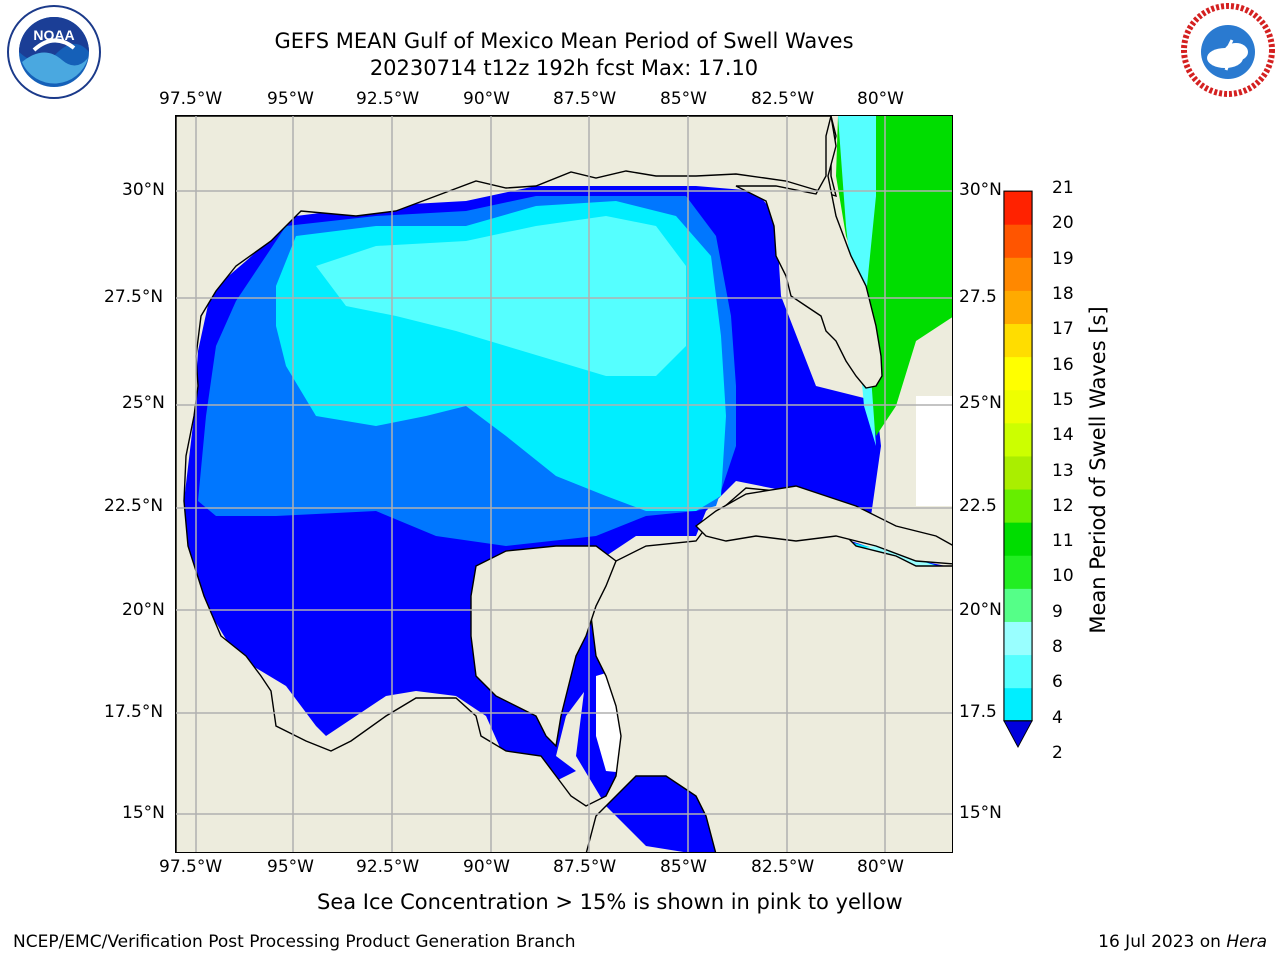 Image resolution: width=1280 pixels, height=960 pixels. Describe the element at coordinates (564, 68) in the screenshot. I see `chart-subtitle: 20230714 t12z 192h fcst Max: 17.10` at that location.